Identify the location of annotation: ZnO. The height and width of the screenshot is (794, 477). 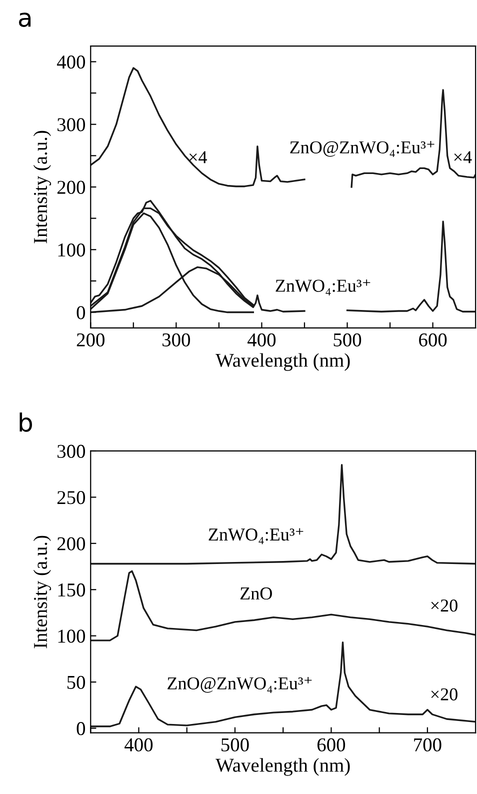
(256, 593).